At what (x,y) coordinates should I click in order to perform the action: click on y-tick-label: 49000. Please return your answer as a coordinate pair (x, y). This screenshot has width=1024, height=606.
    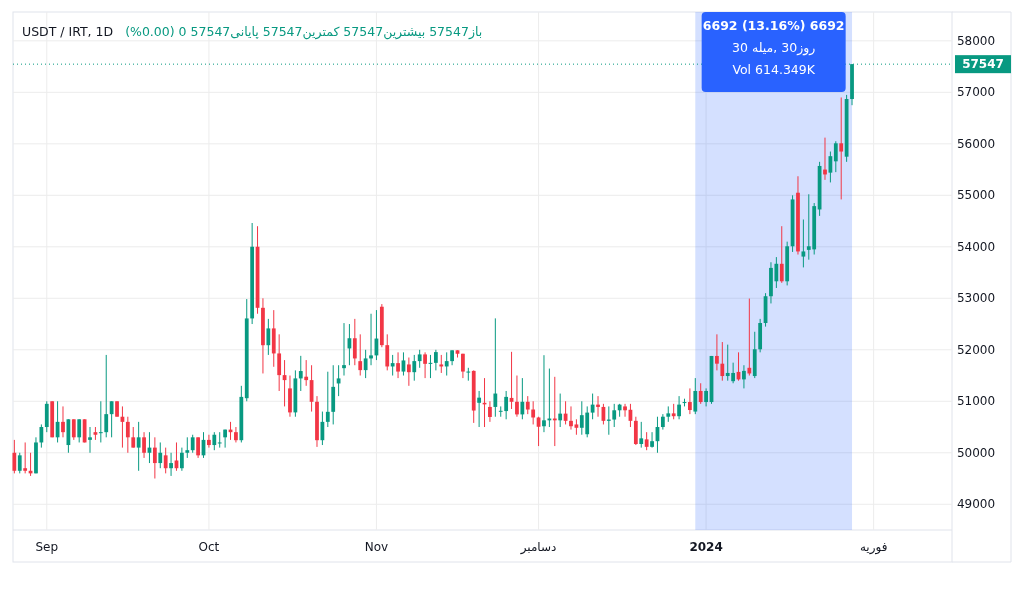
    Looking at the image, I should click on (976, 504).